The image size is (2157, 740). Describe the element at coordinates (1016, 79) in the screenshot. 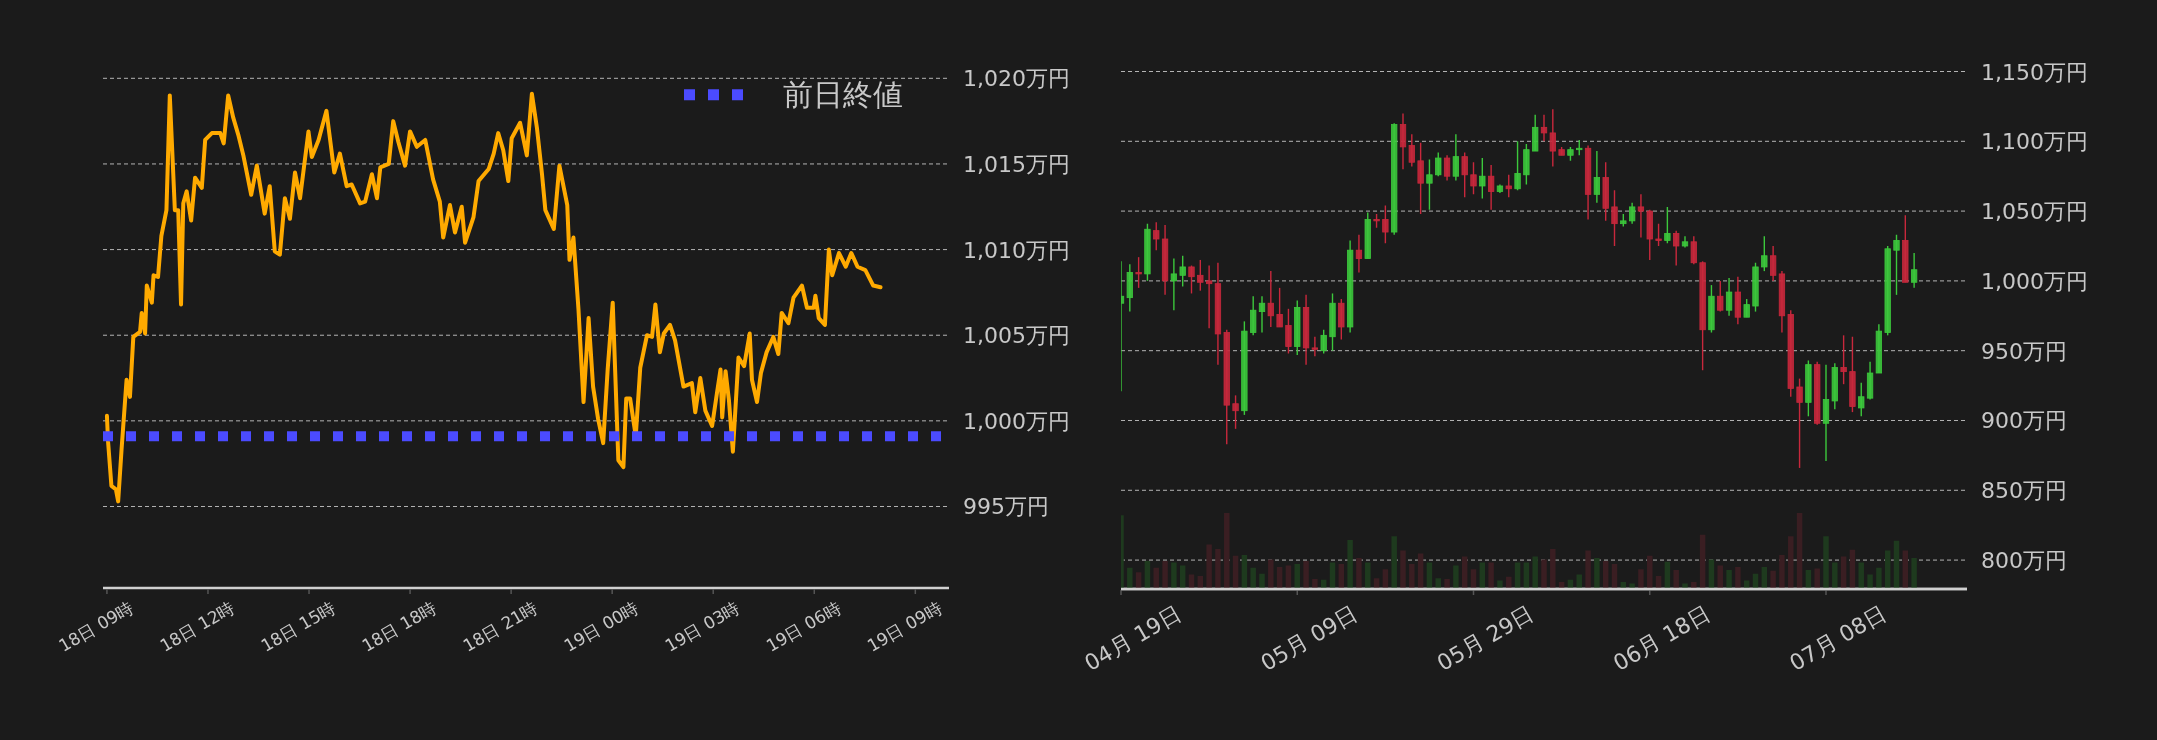

I see `y-tick-label: 1,020万円` at that location.